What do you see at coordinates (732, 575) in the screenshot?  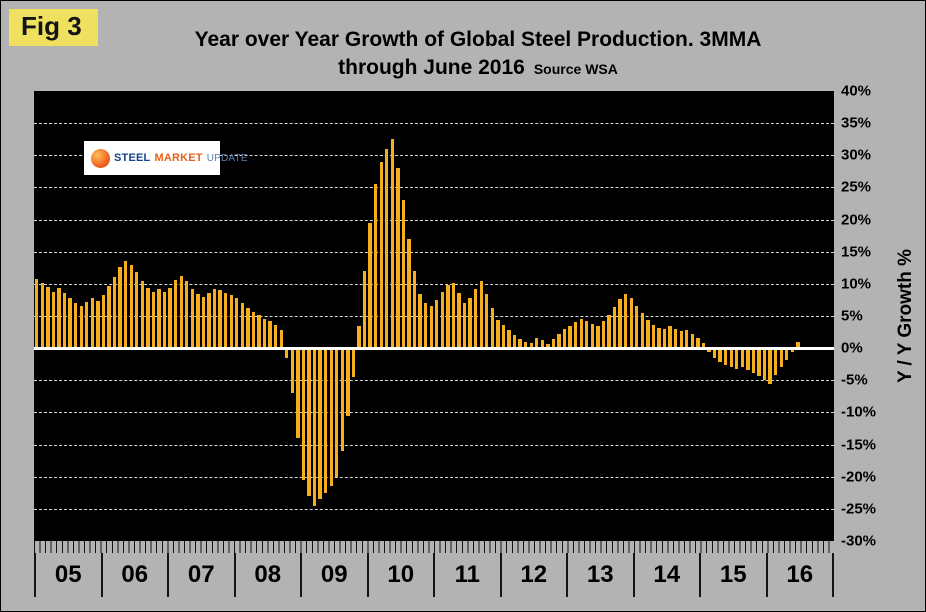 I see `x-axis-year-label: 15` at bounding box center [732, 575].